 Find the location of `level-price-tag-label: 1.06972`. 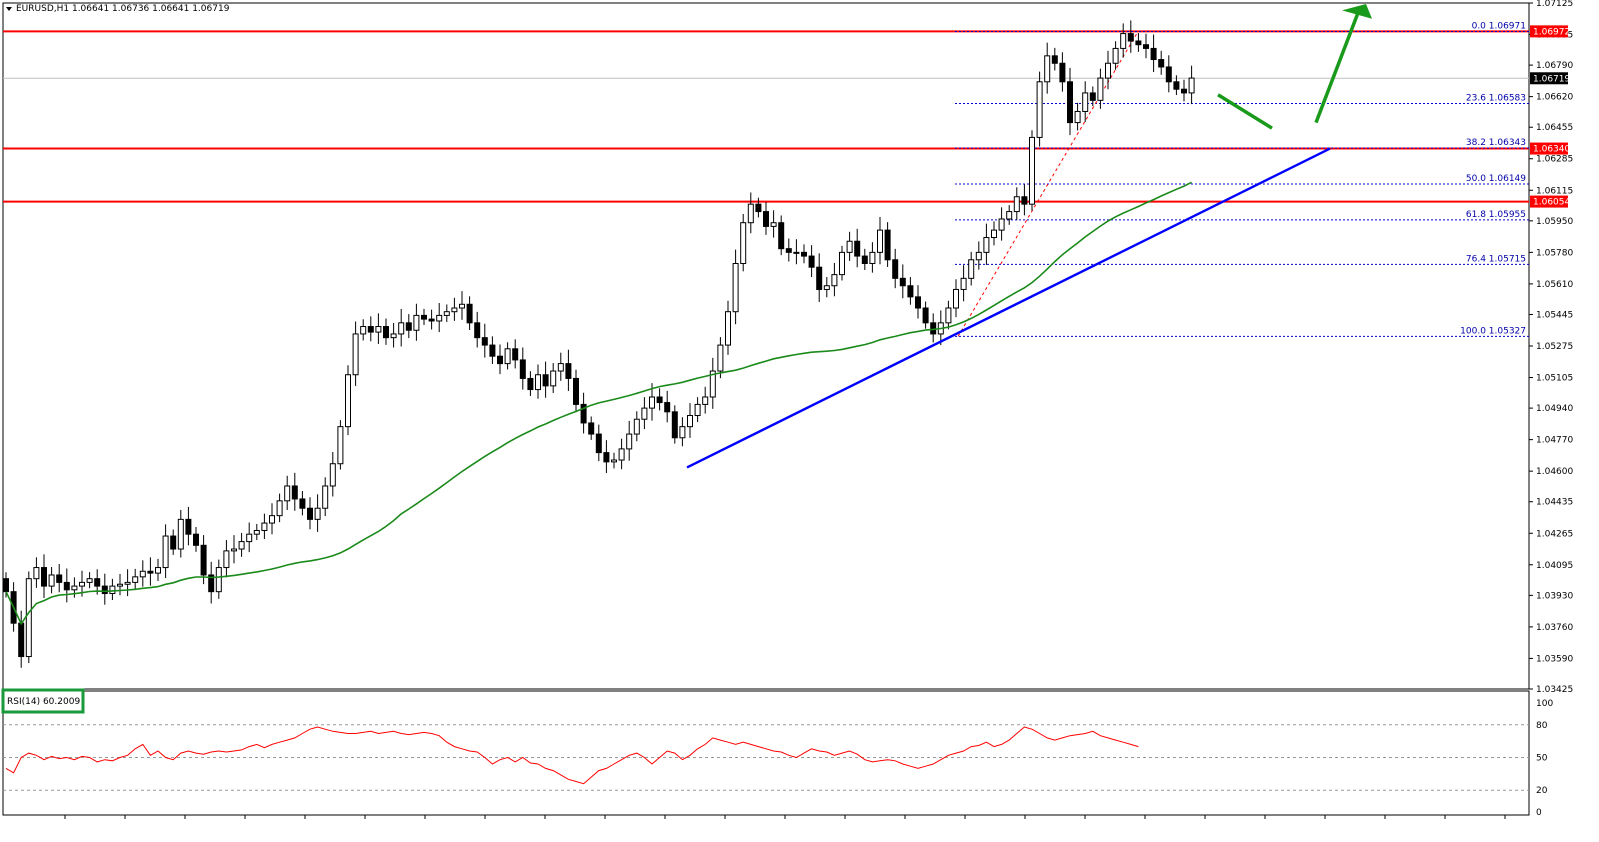

level-price-tag-label: 1.06972 is located at coordinates (1551, 32).